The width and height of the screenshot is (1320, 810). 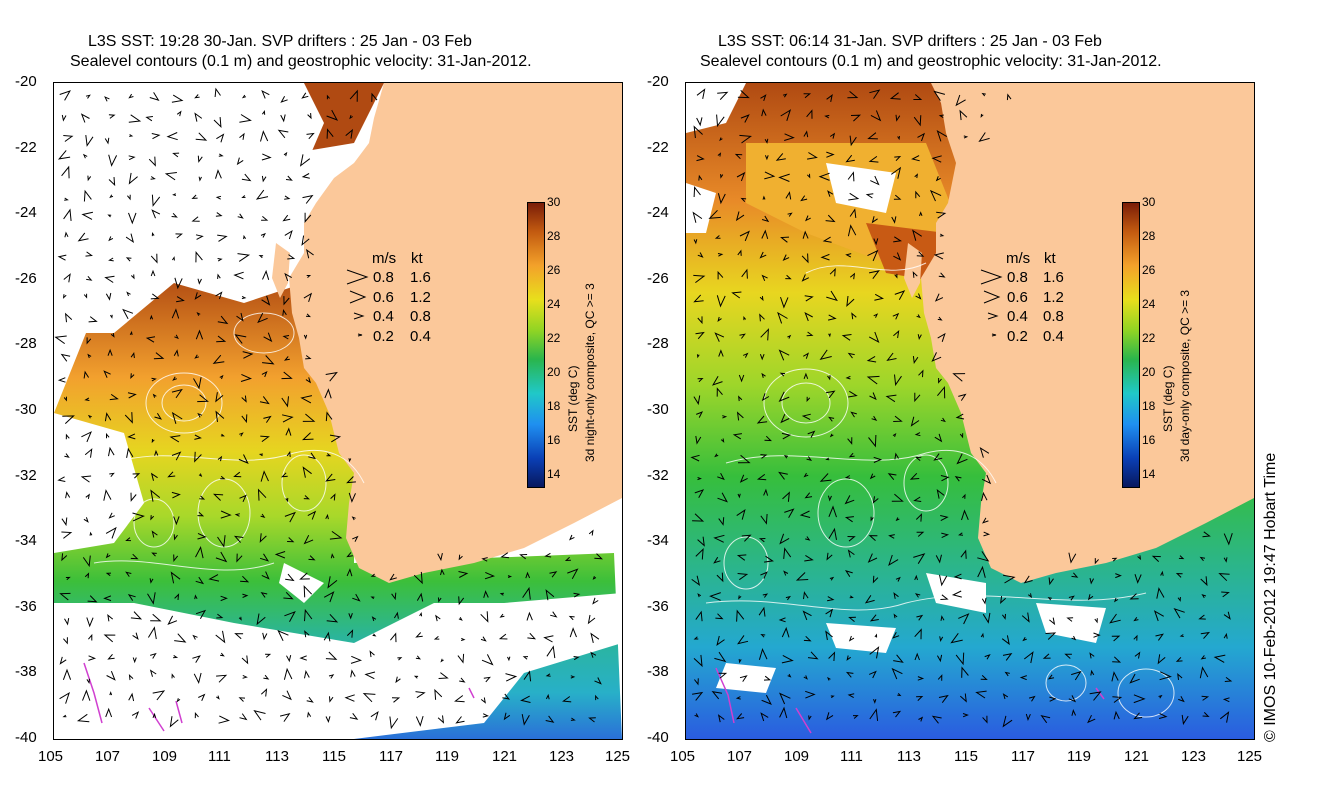 I want to click on legend-value-ms: 0.6, so click(x=1017, y=297).